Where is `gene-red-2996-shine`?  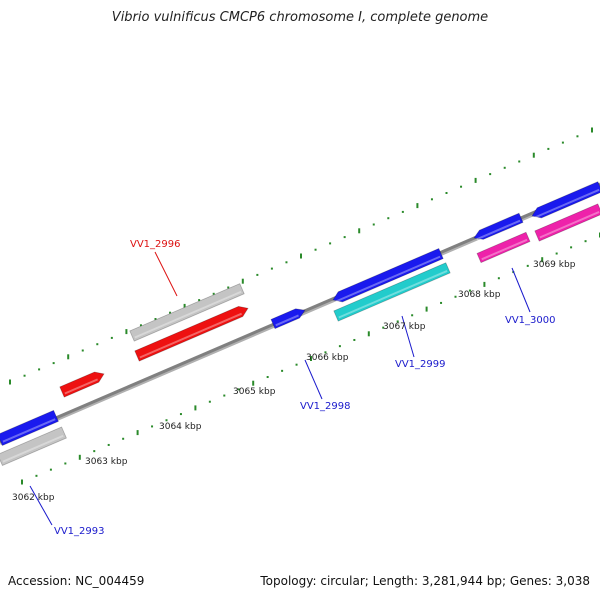 gene-red-2996-shine is located at coordinates (191, 335).